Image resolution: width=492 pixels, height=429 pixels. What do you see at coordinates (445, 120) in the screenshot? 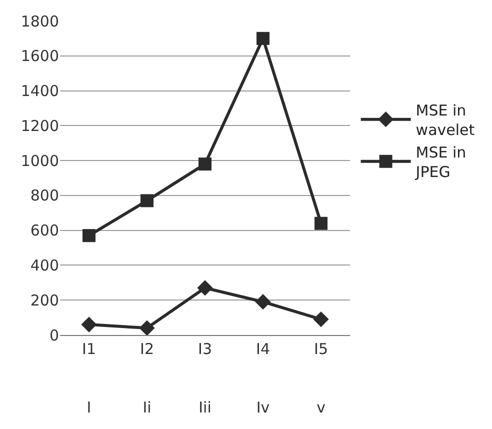
I see `legend-label: MSE in wavelet` at bounding box center [445, 120].